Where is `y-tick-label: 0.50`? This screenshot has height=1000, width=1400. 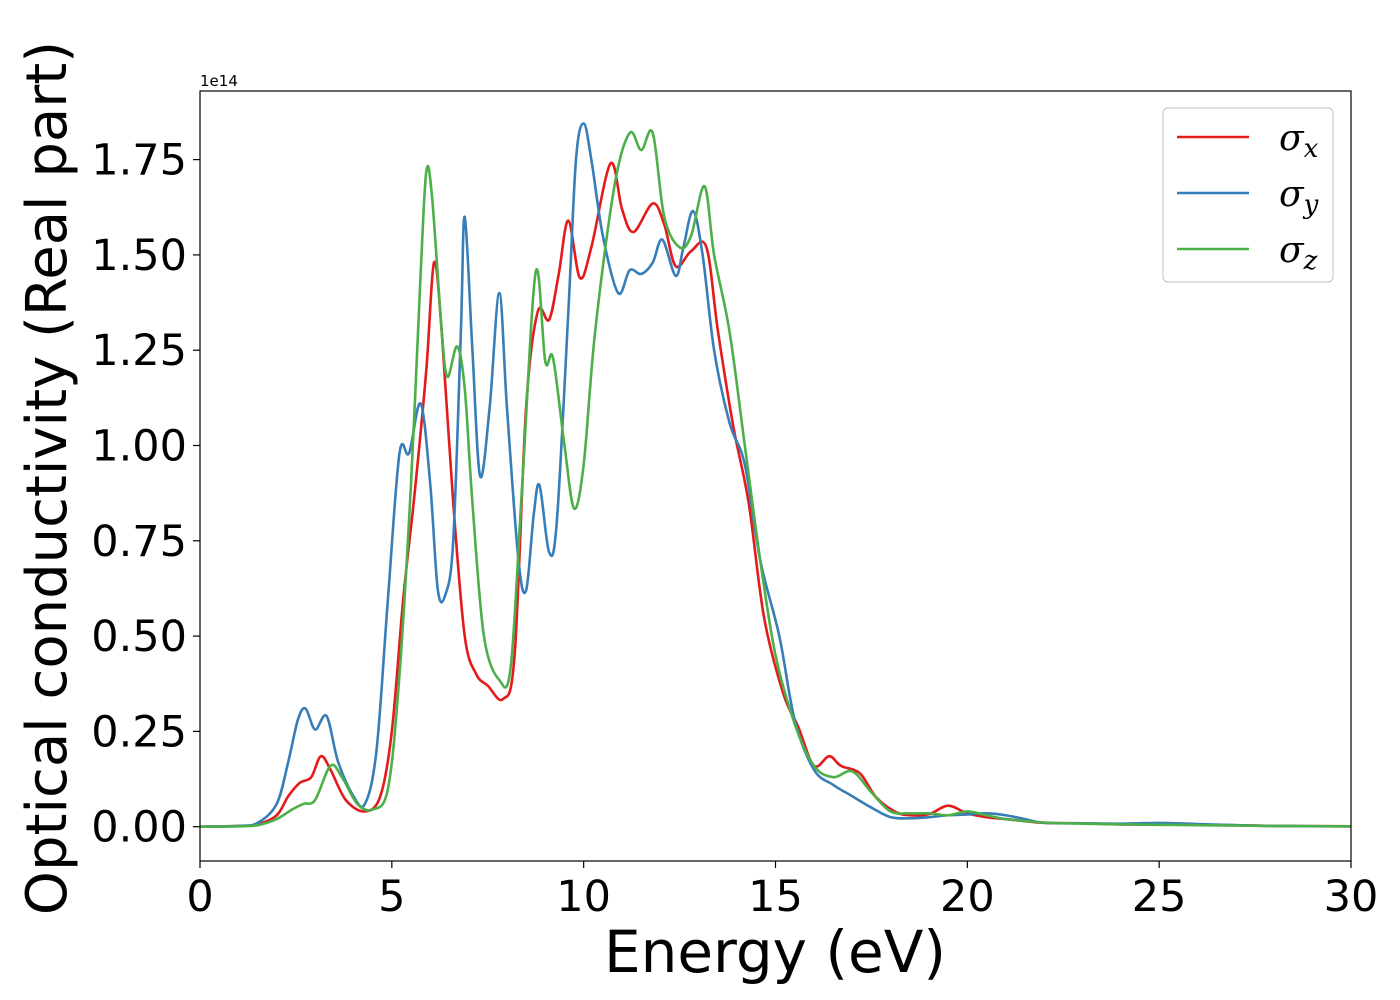 y-tick-label: 0.50 is located at coordinates (139, 637).